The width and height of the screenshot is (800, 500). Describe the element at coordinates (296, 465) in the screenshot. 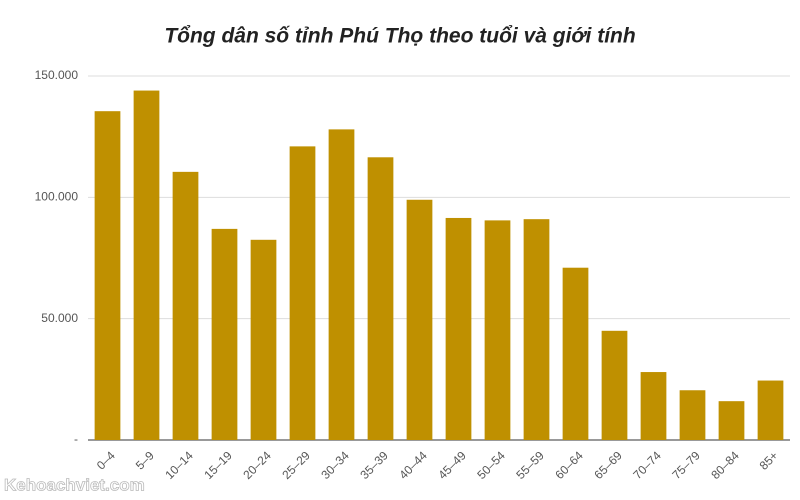

I see `x-tick-label: 25–29` at that location.